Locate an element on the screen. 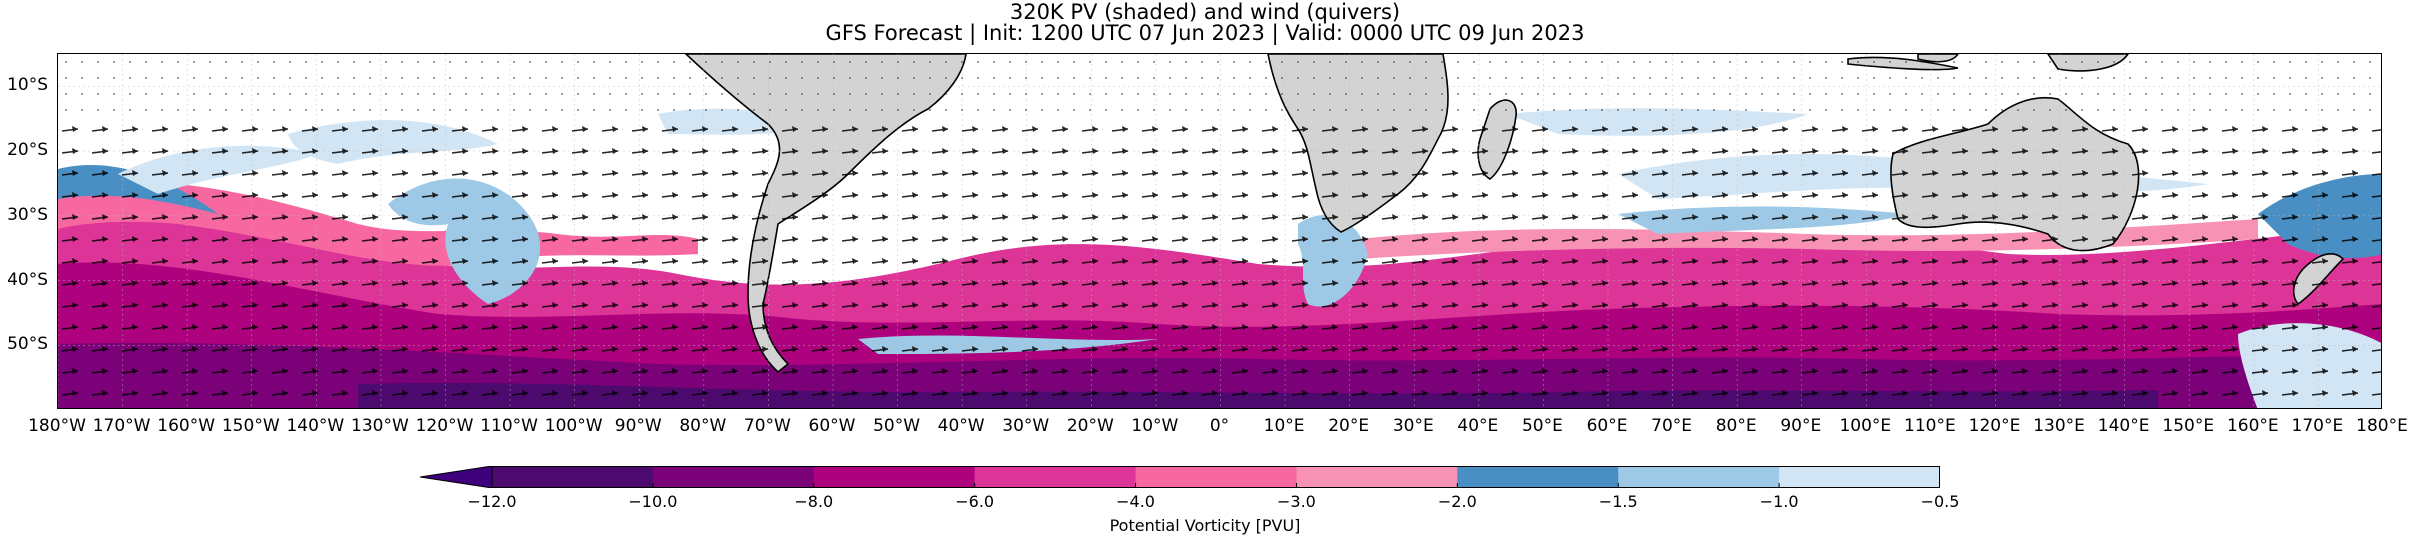 The width and height of the screenshot is (2410, 535). lon-tick-label: 170°W is located at coordinates (121, 426).